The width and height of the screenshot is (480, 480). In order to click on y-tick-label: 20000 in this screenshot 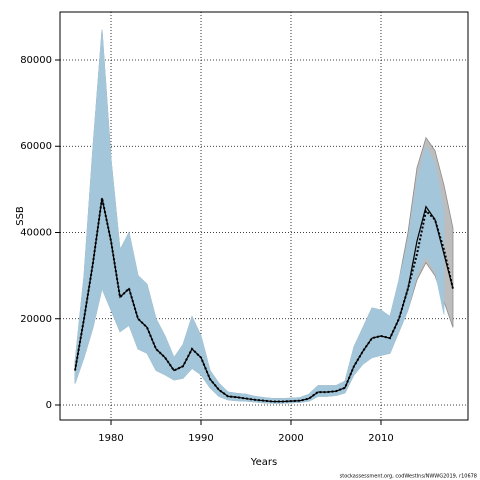, I will do `click(36, 319)`.